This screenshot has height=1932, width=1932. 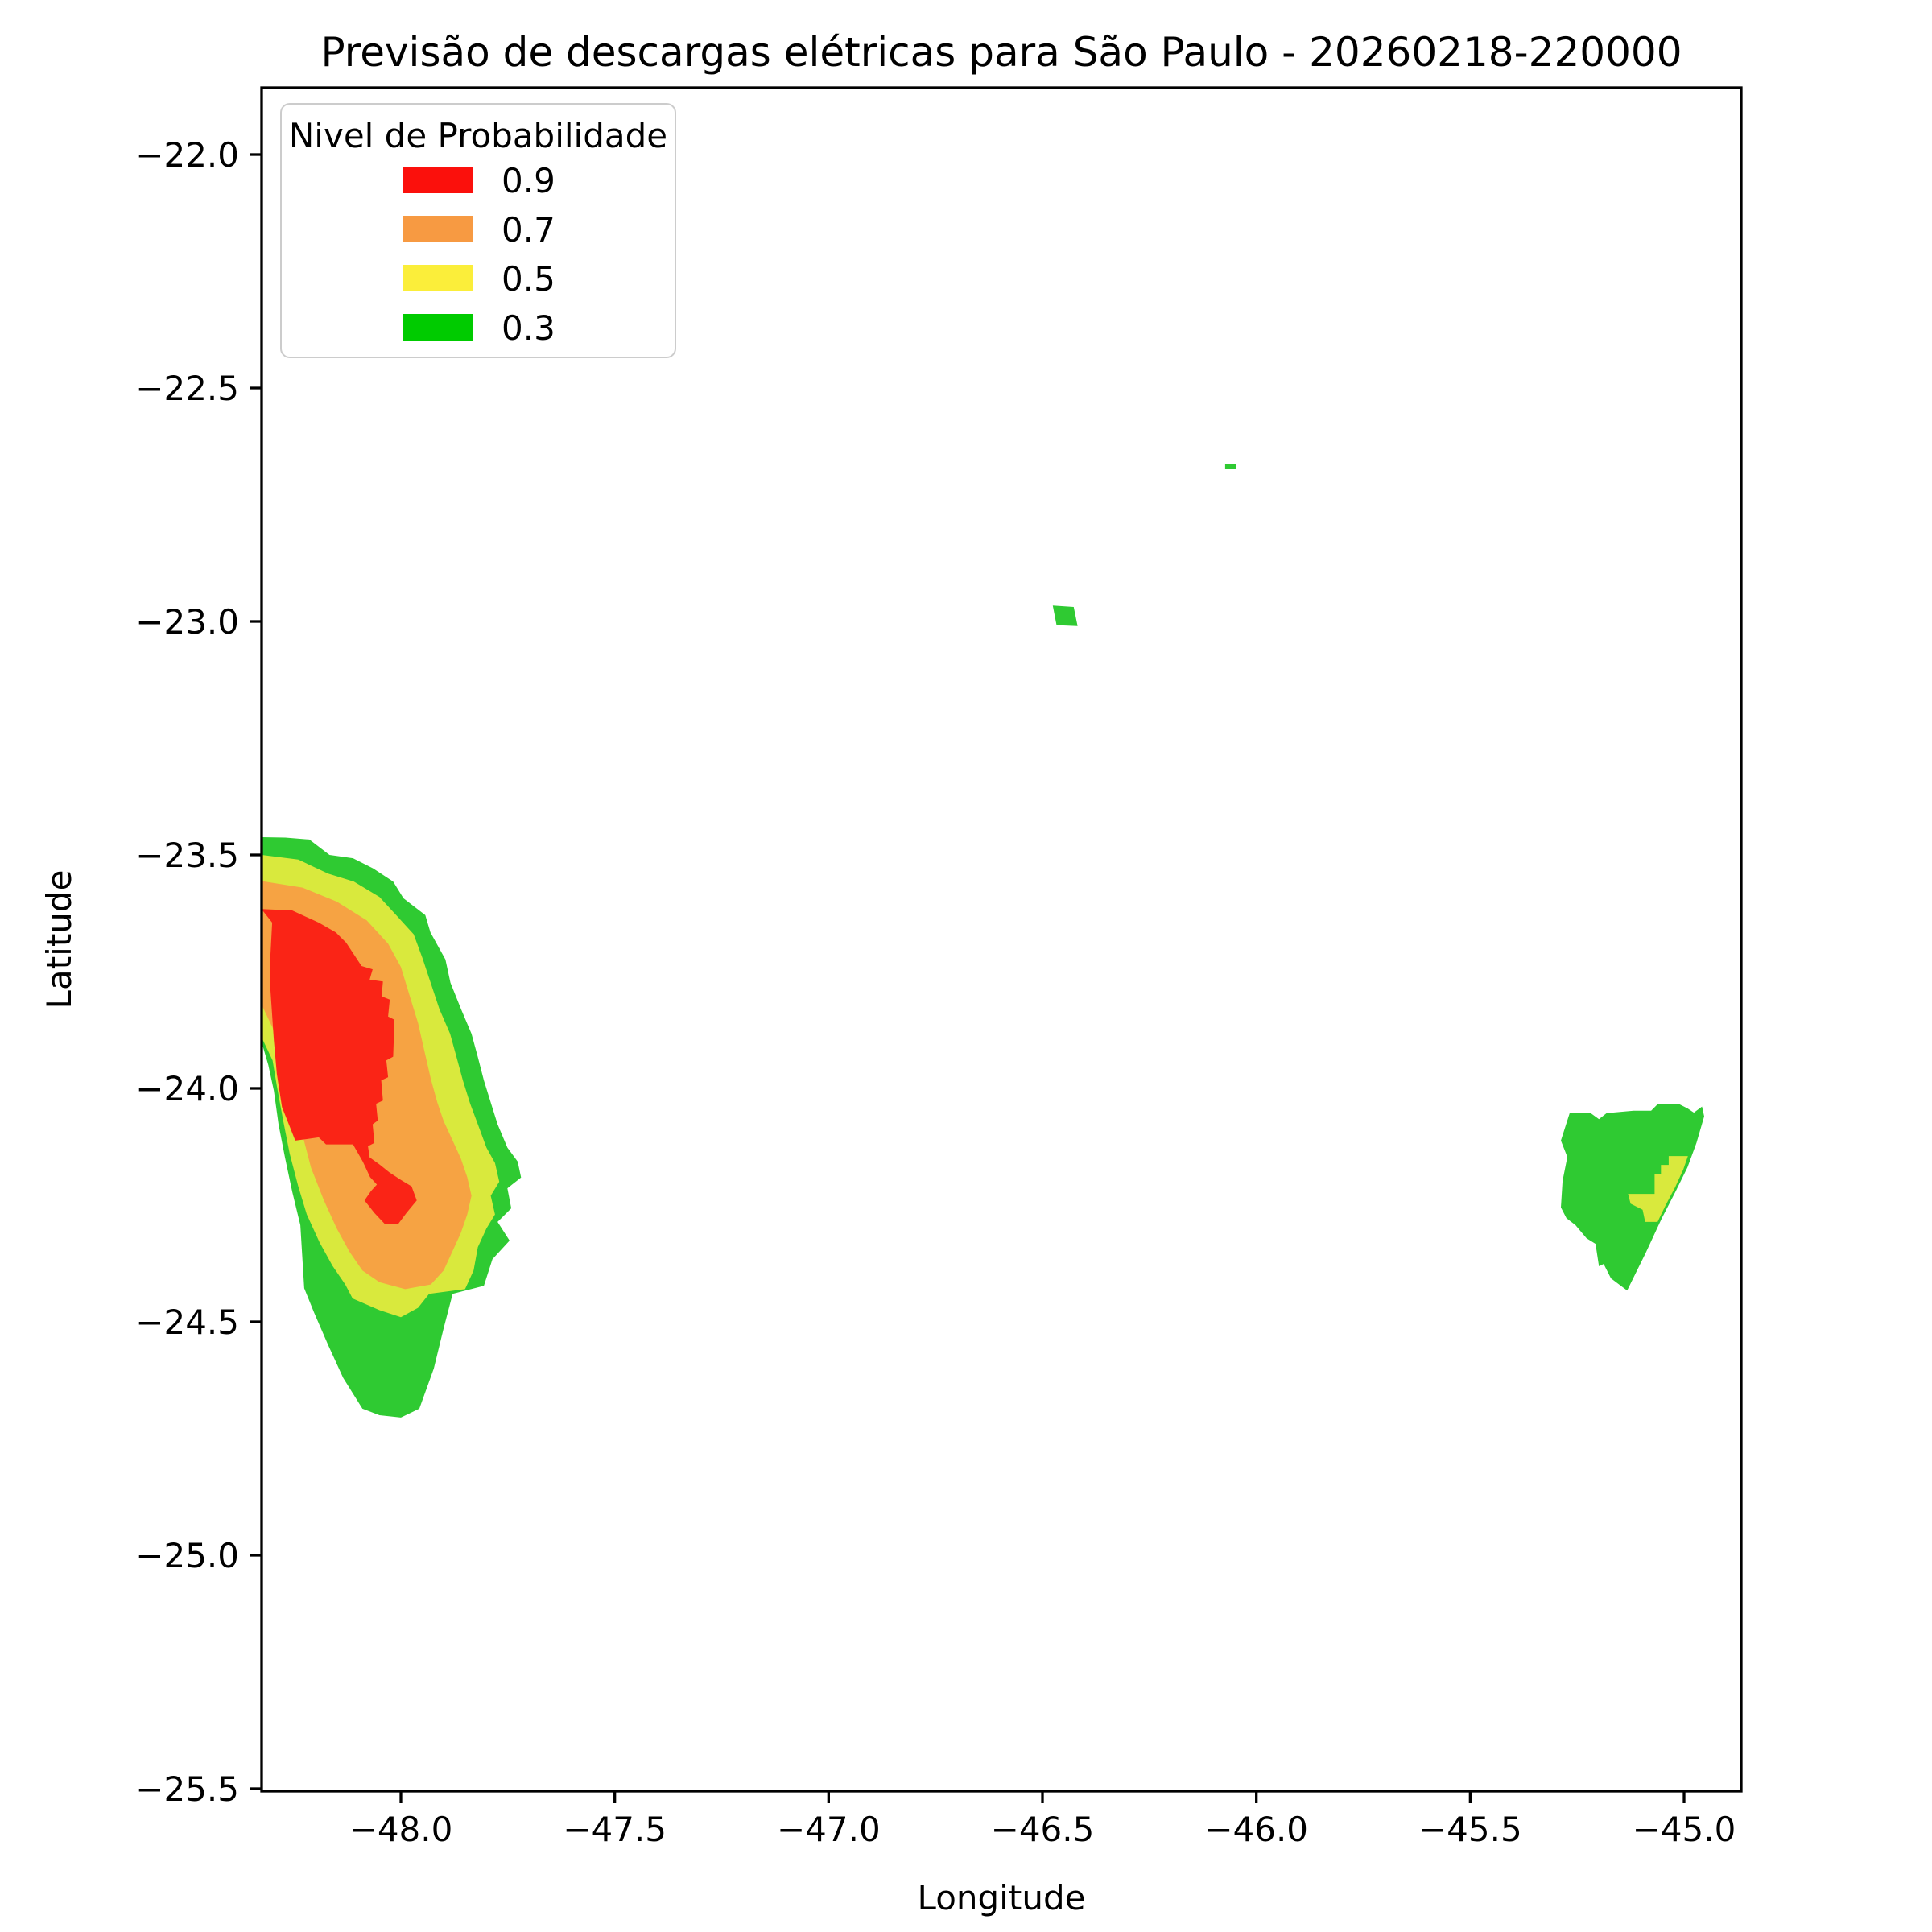 I want to click on y-tick-label-5: −24.5, so click(x=187, y=1322).